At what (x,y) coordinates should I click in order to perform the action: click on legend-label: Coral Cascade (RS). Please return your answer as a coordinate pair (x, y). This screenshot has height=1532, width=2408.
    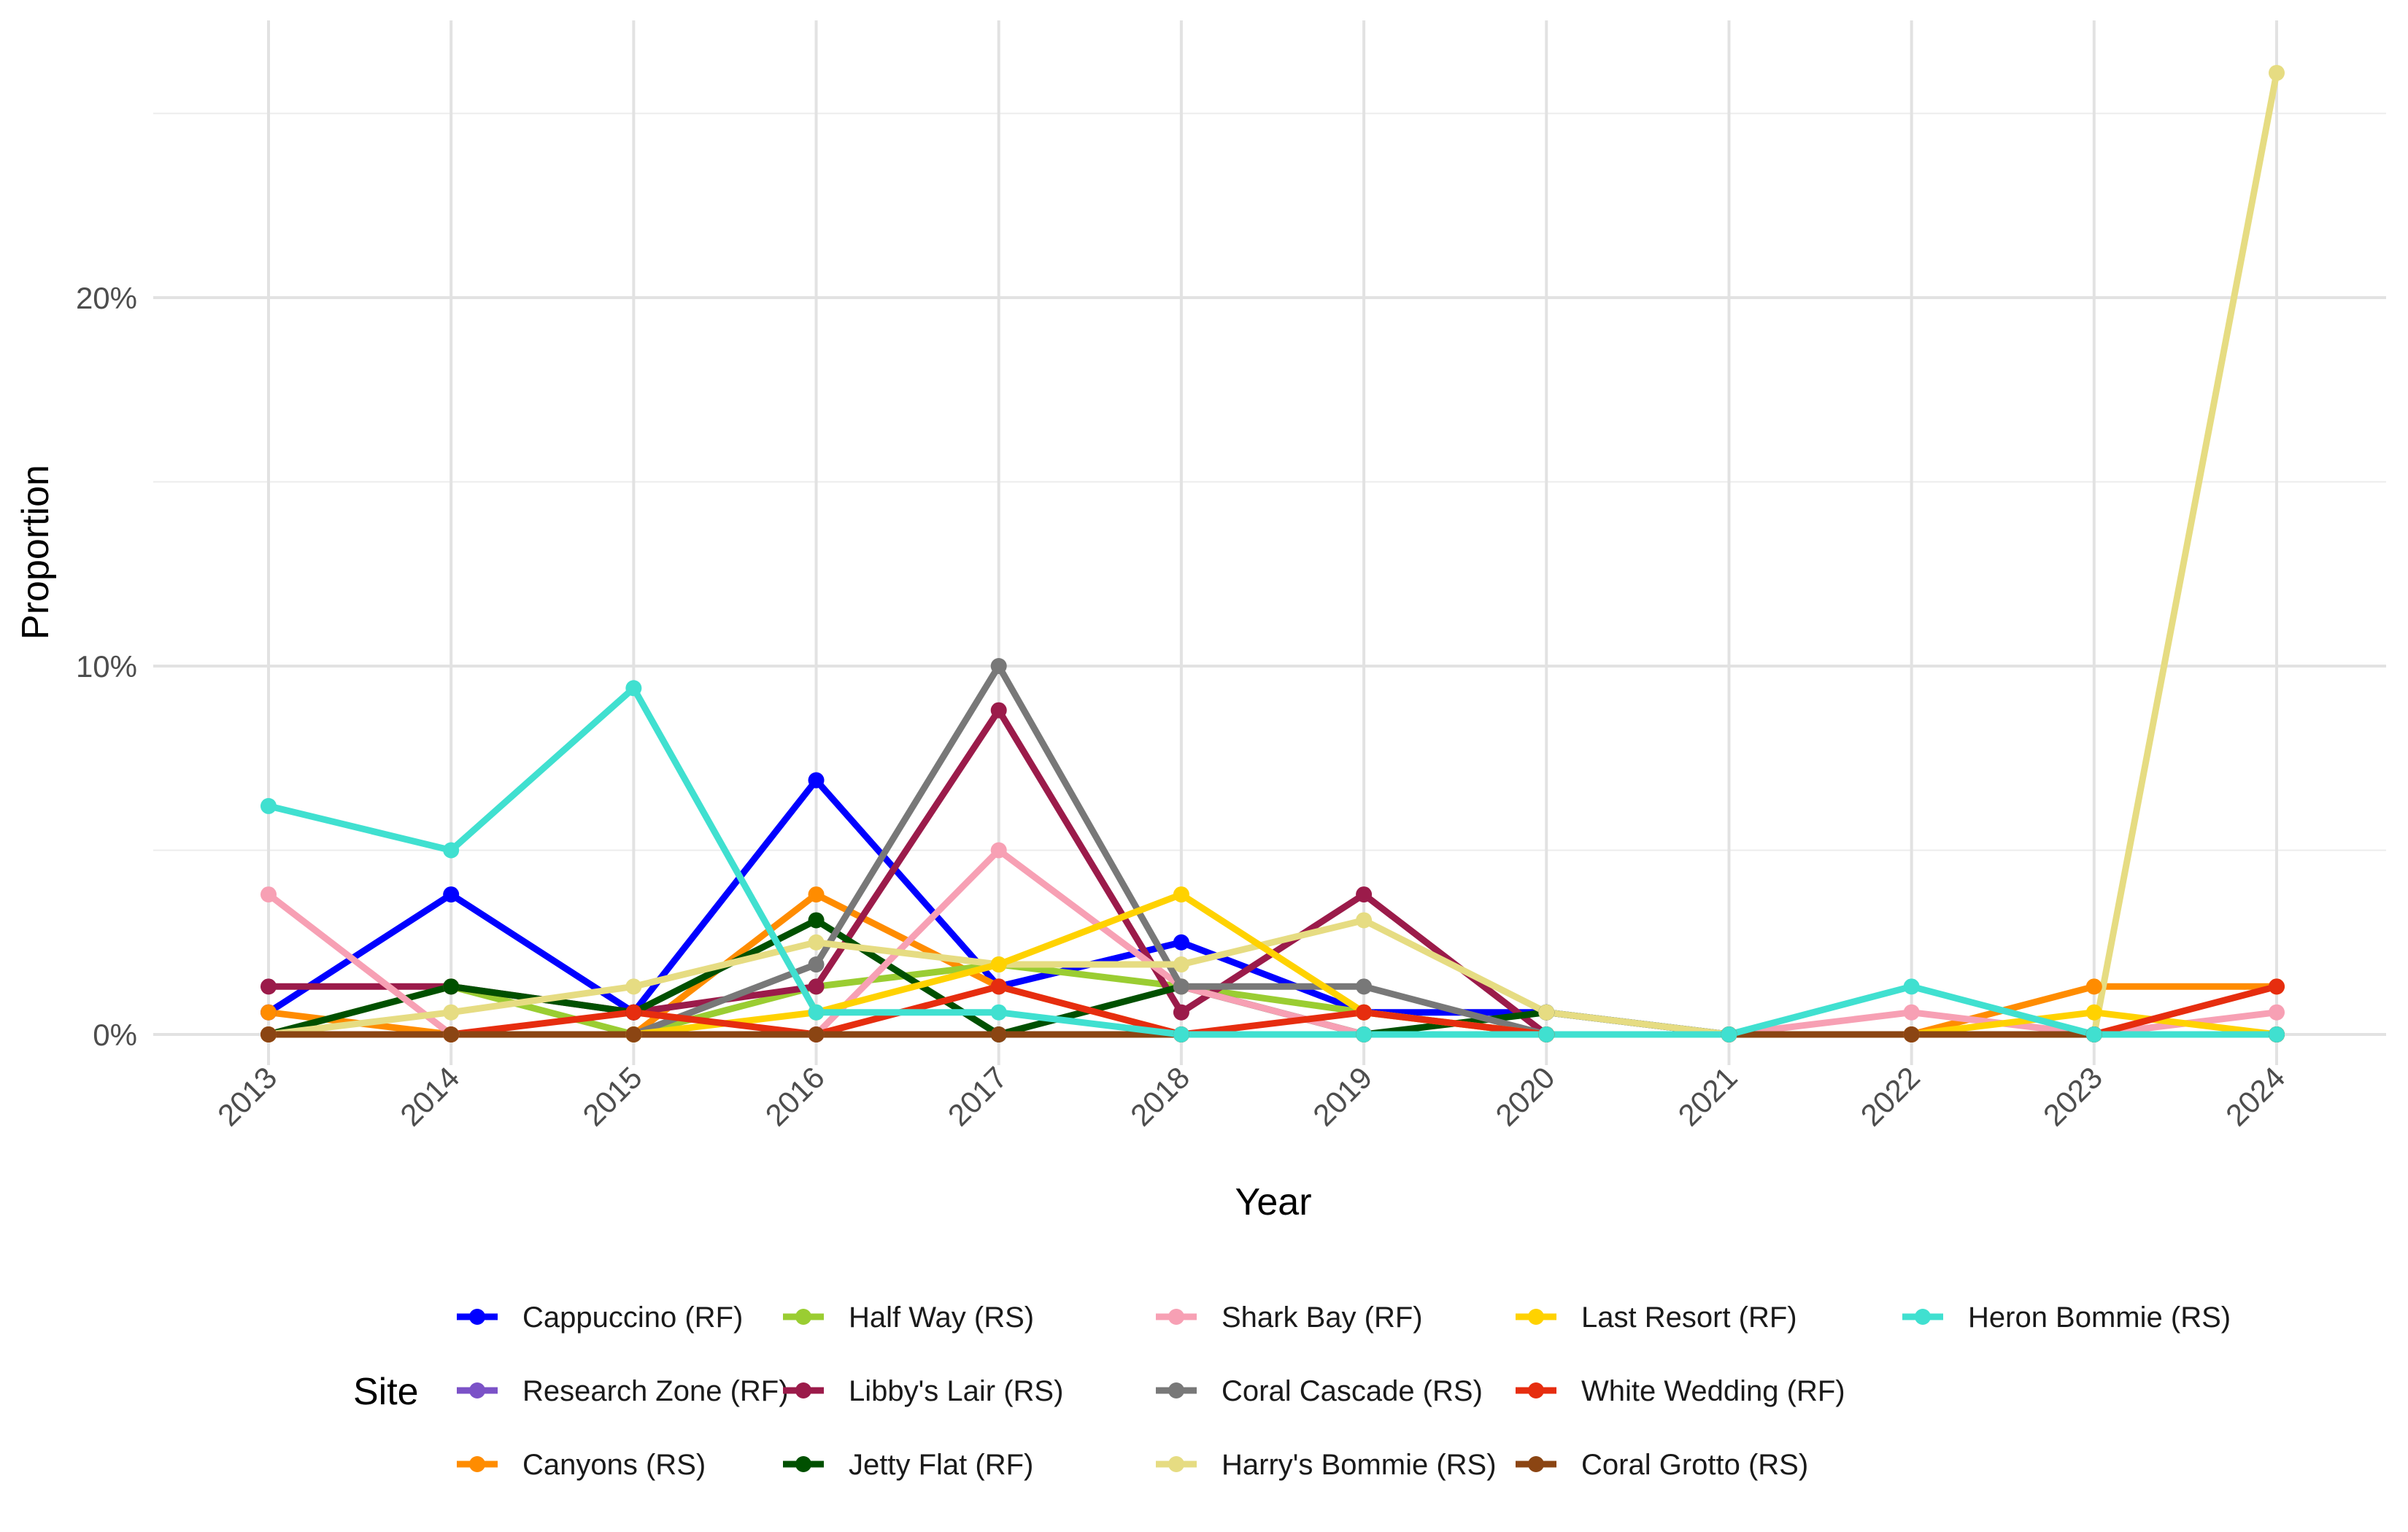
    Looking at the image, I should click on (1352, 1391).